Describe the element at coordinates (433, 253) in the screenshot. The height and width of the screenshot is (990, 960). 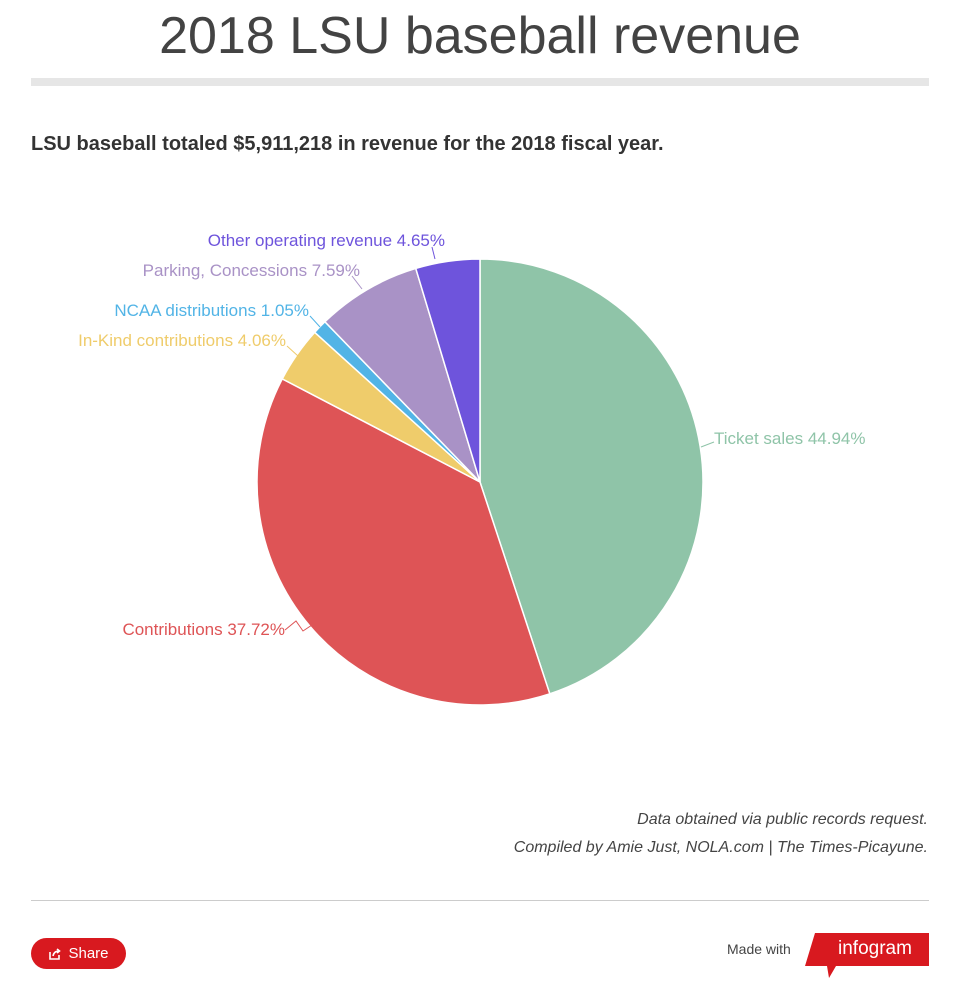
I see `leader-line-other` at that location.